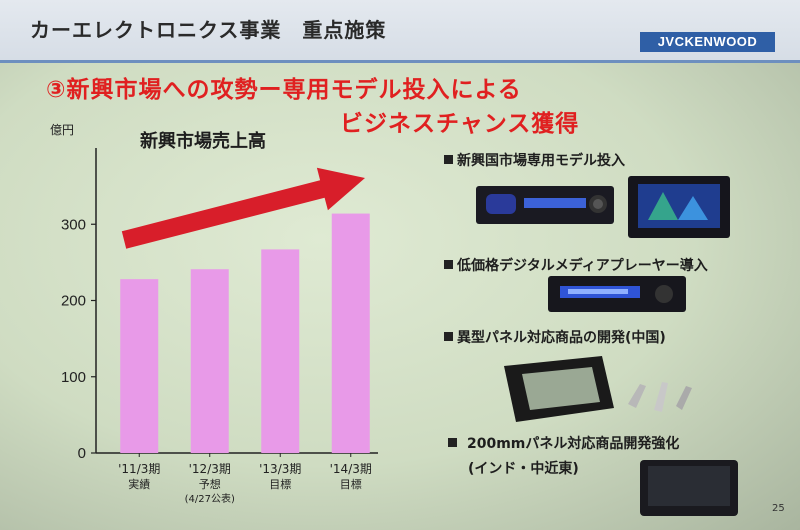  Describe the element at coordinates (139, 484) in the screenshot. I see `x-tick-sublabel: 実績` at that location.